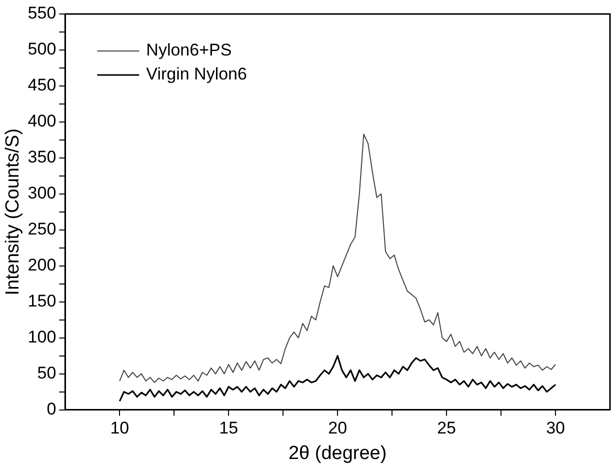  Describe the element at coordinates (42, 193) in the screenshot. I see `y-tick-label: 300` at that location.